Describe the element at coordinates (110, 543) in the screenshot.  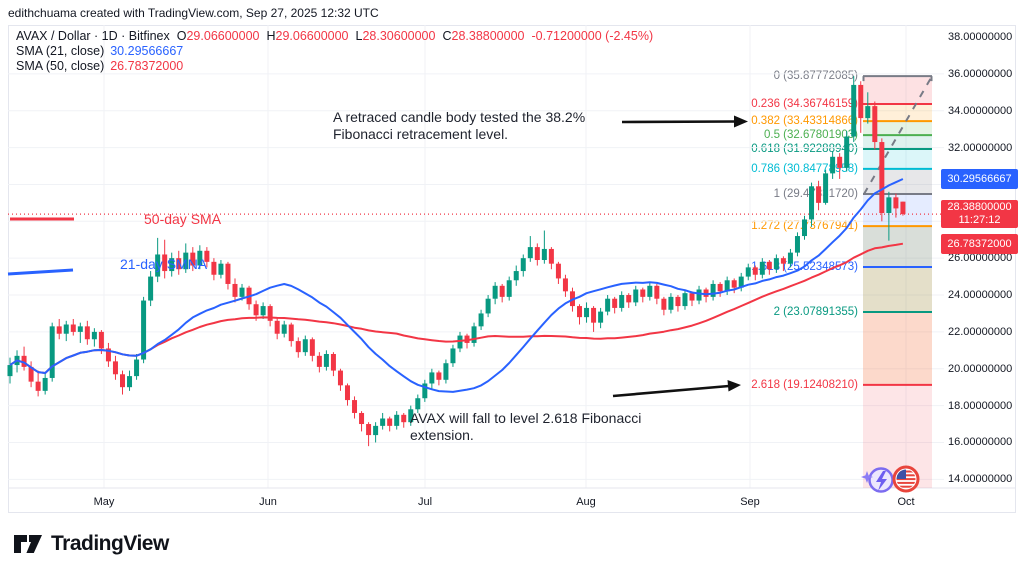
I see `tradingview-wordmark: TradingView` at that location.